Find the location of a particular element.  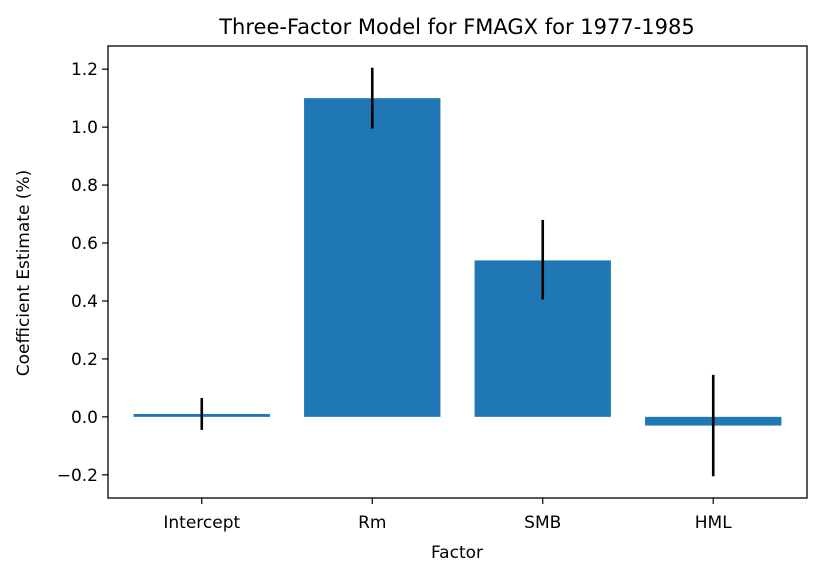

y-tick-label: 0.8 is located at coordinates (84, 186).